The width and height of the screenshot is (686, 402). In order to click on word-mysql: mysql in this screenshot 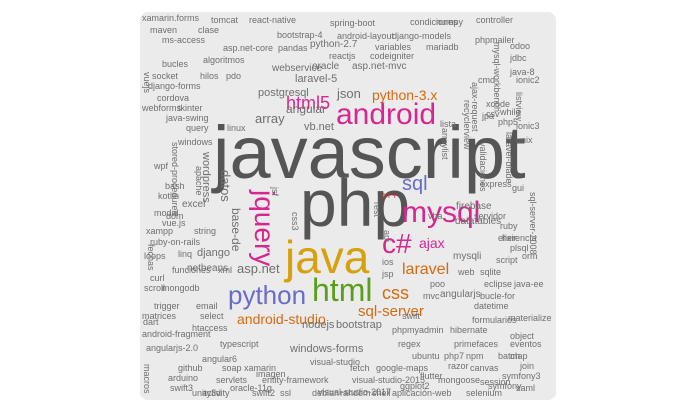, I will do `click(441, 212)`.